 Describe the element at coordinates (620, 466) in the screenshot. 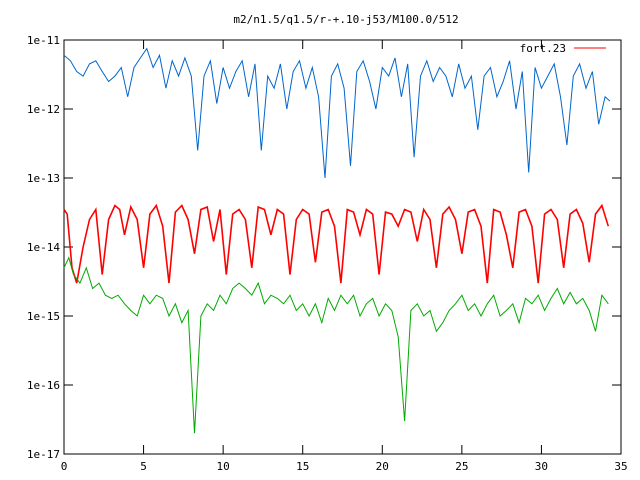

I see `x-tick-label: 35` at that location.